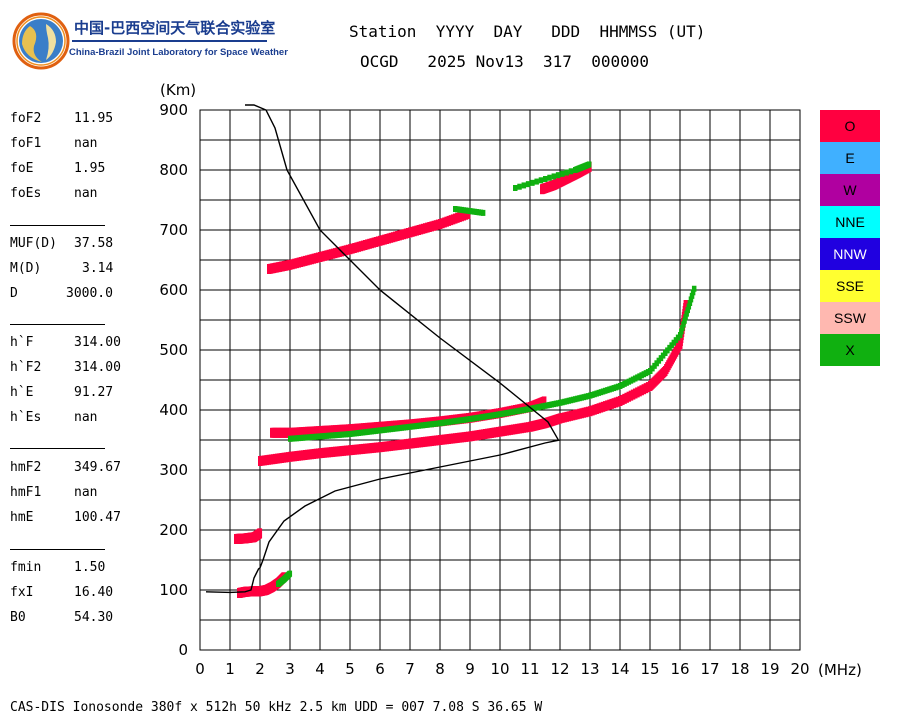  I want to click on x-tick-label: 19, so click(769, 669).